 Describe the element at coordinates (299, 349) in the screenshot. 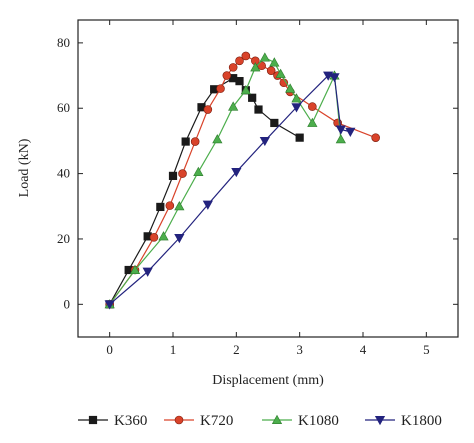

I see `x-tick-label: 3` at that location.